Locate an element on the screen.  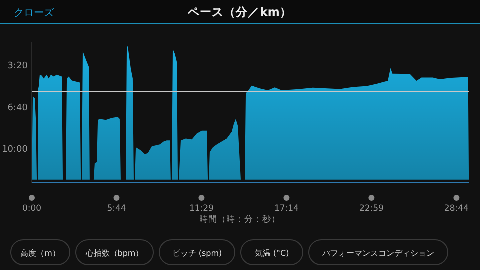
x-tick-label: 17:14 is located at coordinates (286, 209).